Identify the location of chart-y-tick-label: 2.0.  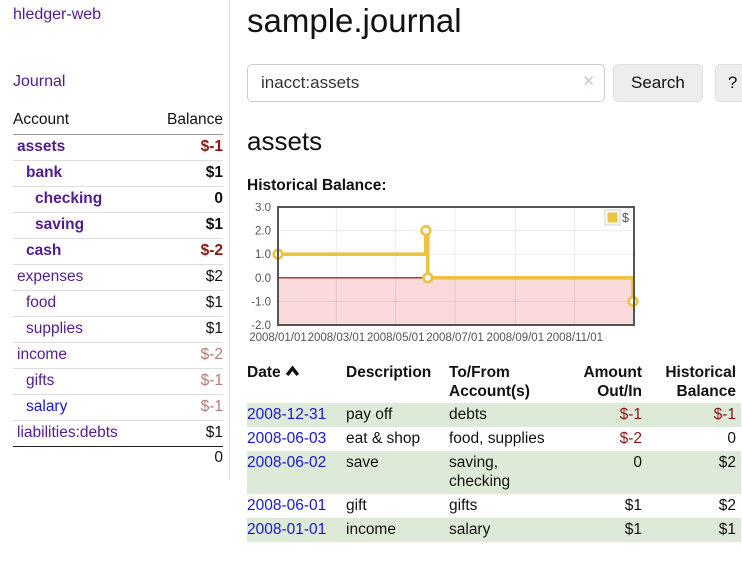
(263, 232).